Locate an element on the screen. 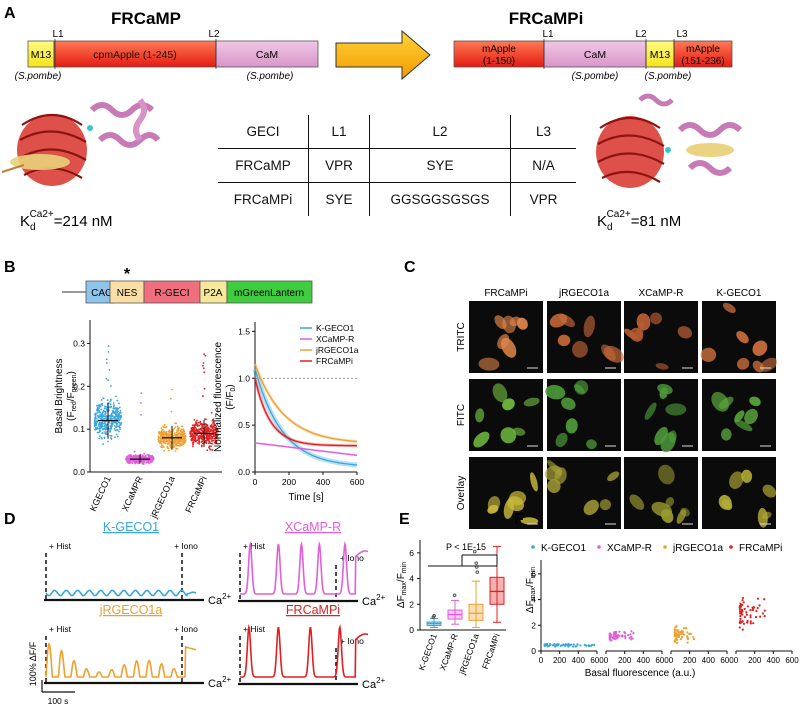 The width and height of the screenshot is (800, 709). cag-label: CAG is located at coordinates (102, 293).